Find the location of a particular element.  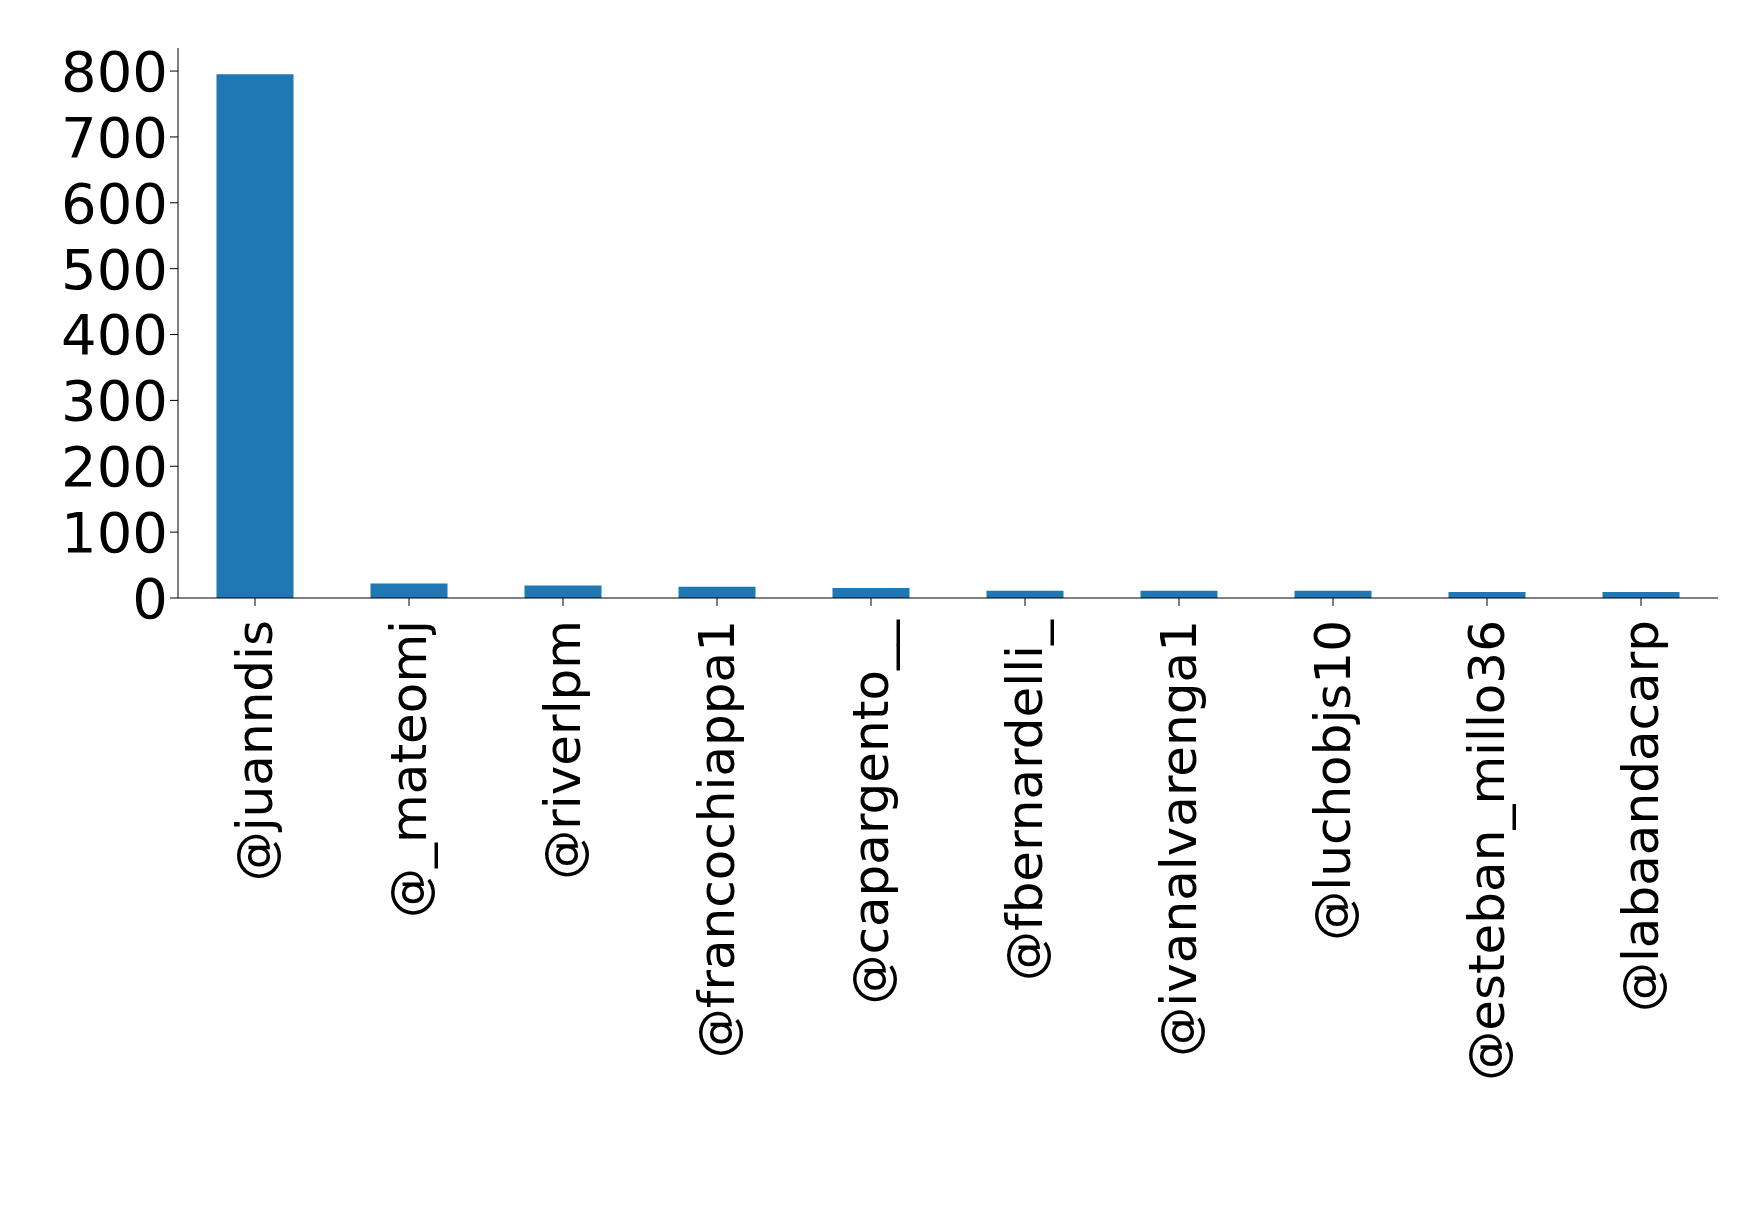

y-tick-label: 800 is located at coordinates (114, 71).